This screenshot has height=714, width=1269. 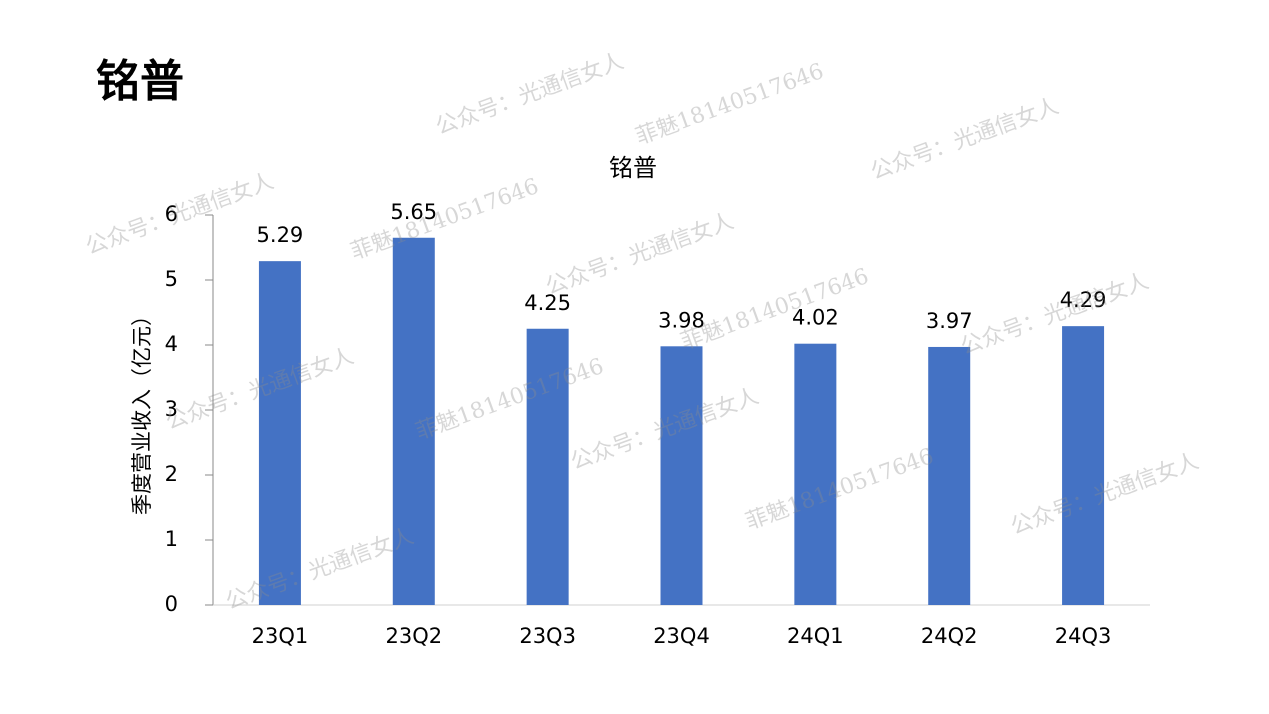 I want to click on y-tick-label: 2, so click(x=171, y=474).